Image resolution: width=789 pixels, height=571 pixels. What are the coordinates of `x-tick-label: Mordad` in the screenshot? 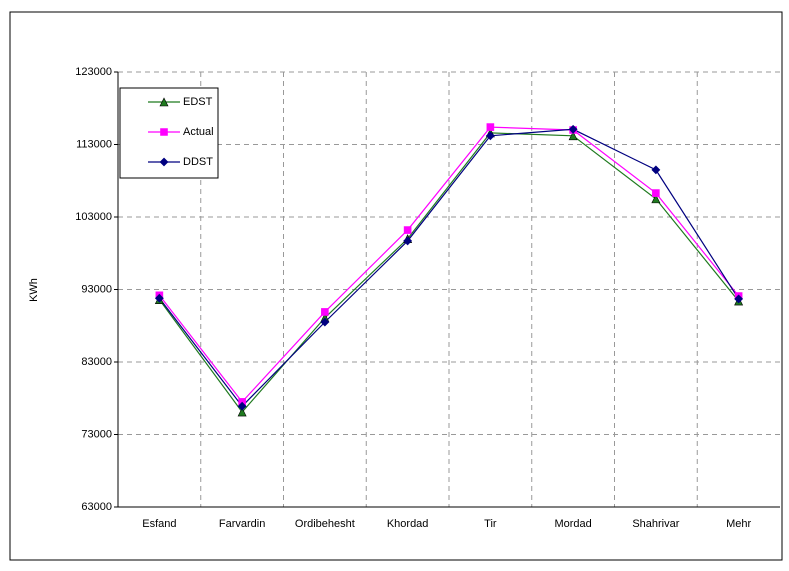 It's located at (572, 524).